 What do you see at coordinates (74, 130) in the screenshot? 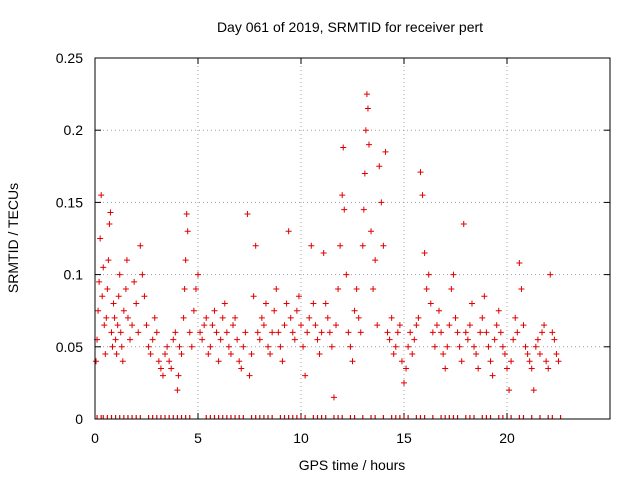
I see `y-tick-label: 0.2` at bounding box center [74, 130].